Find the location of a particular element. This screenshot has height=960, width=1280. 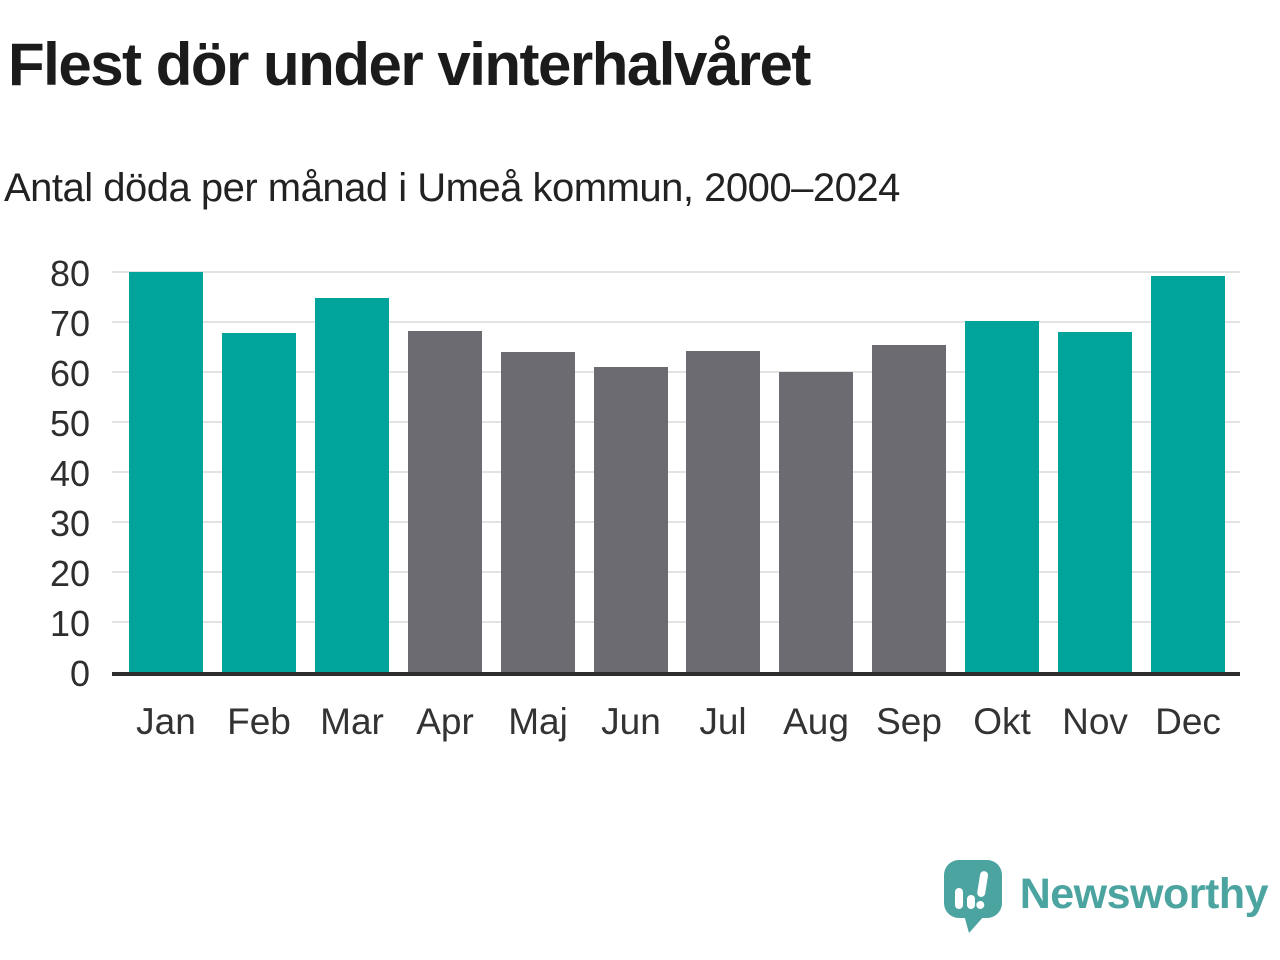

chart-title: Flest dör under vinterhalvåret is located at coordinates (409, 64).